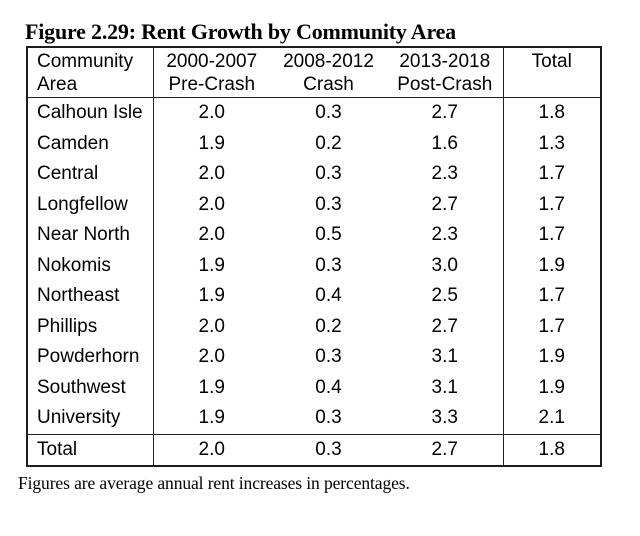 Image resolution: width=640 pixels, height=536 pixels. Describe the element at coordinates (314, 326) in the screenshot. I see `table-row: Phillips 2.0 0.2 2.7 1.7` at that location.